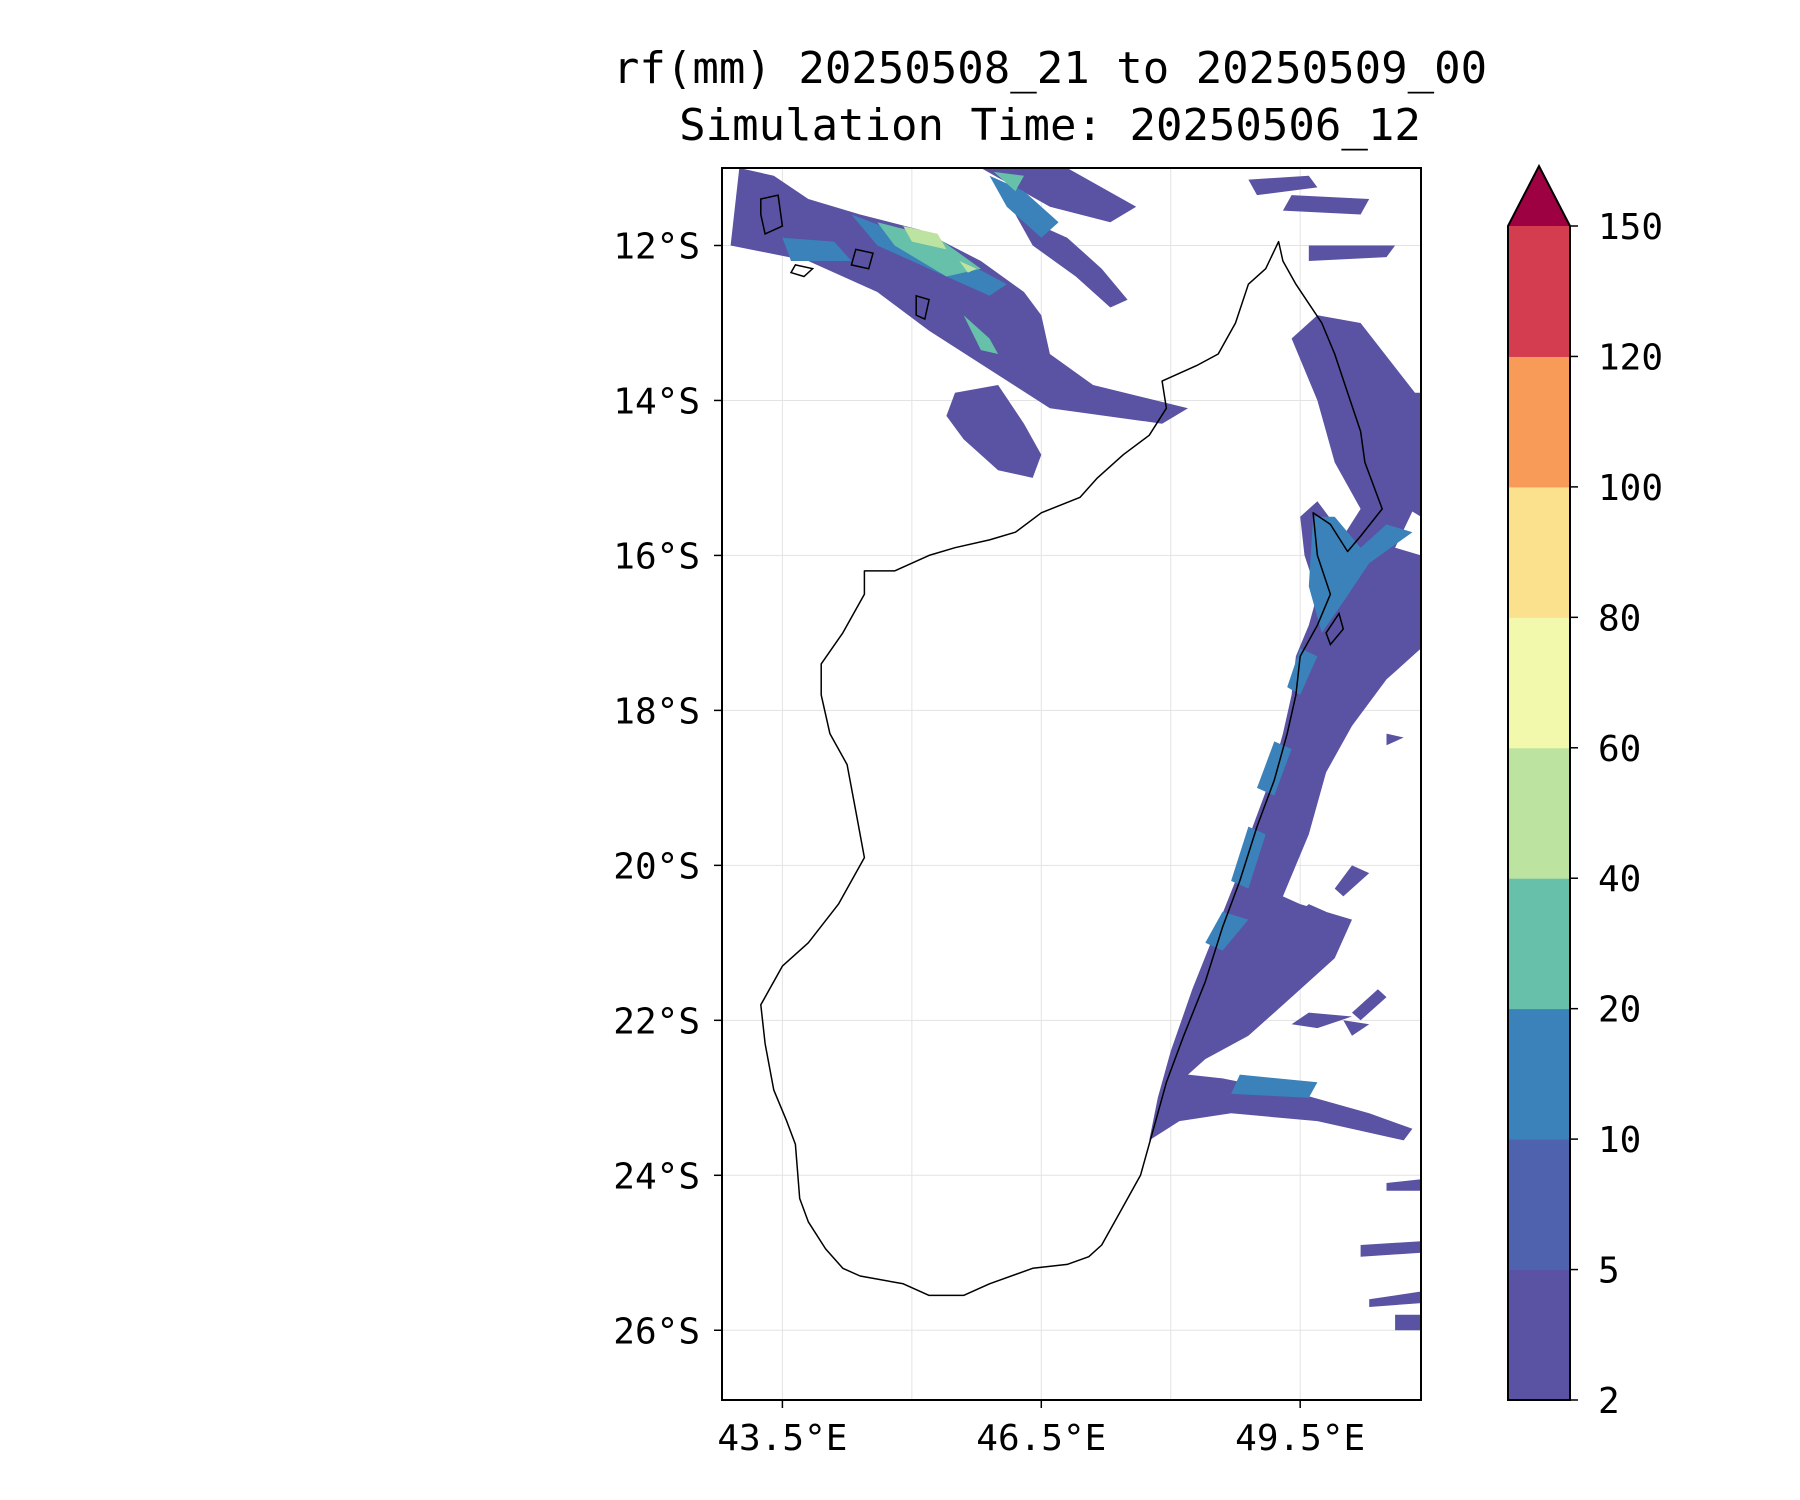  What do you see at coordinates (1609, 1401) in the screenshot?
I see `colorbar-tick-label: 2` at bounding box center [1609, 1401].